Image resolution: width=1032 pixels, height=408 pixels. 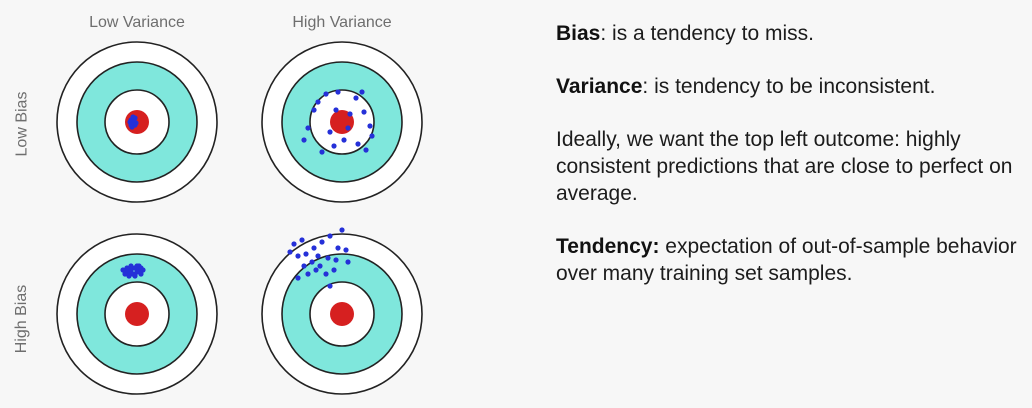 What do you see at coordinates (578, 33) in the screenshot?
I see `term-bias: Bias` at bounding box center [578, 33].